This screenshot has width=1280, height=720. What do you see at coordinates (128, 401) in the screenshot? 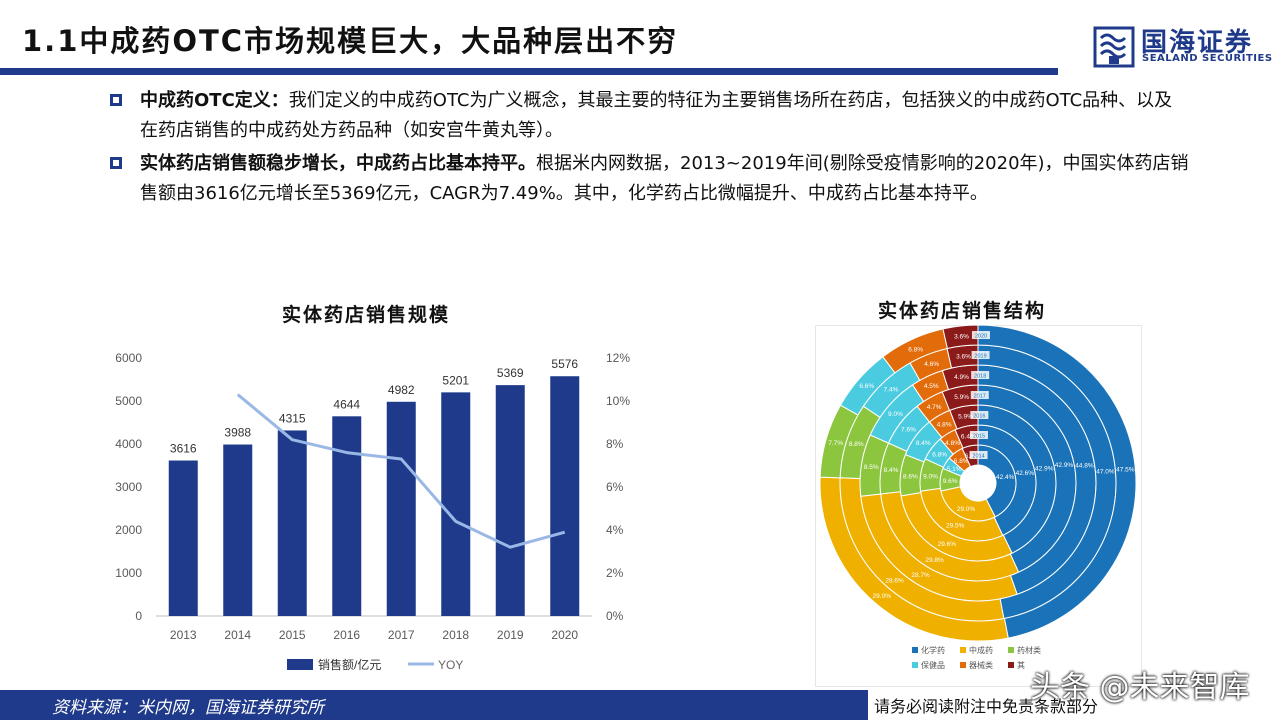
I see `y-left-tick-label: 5000` at bounding box center [128, 401].